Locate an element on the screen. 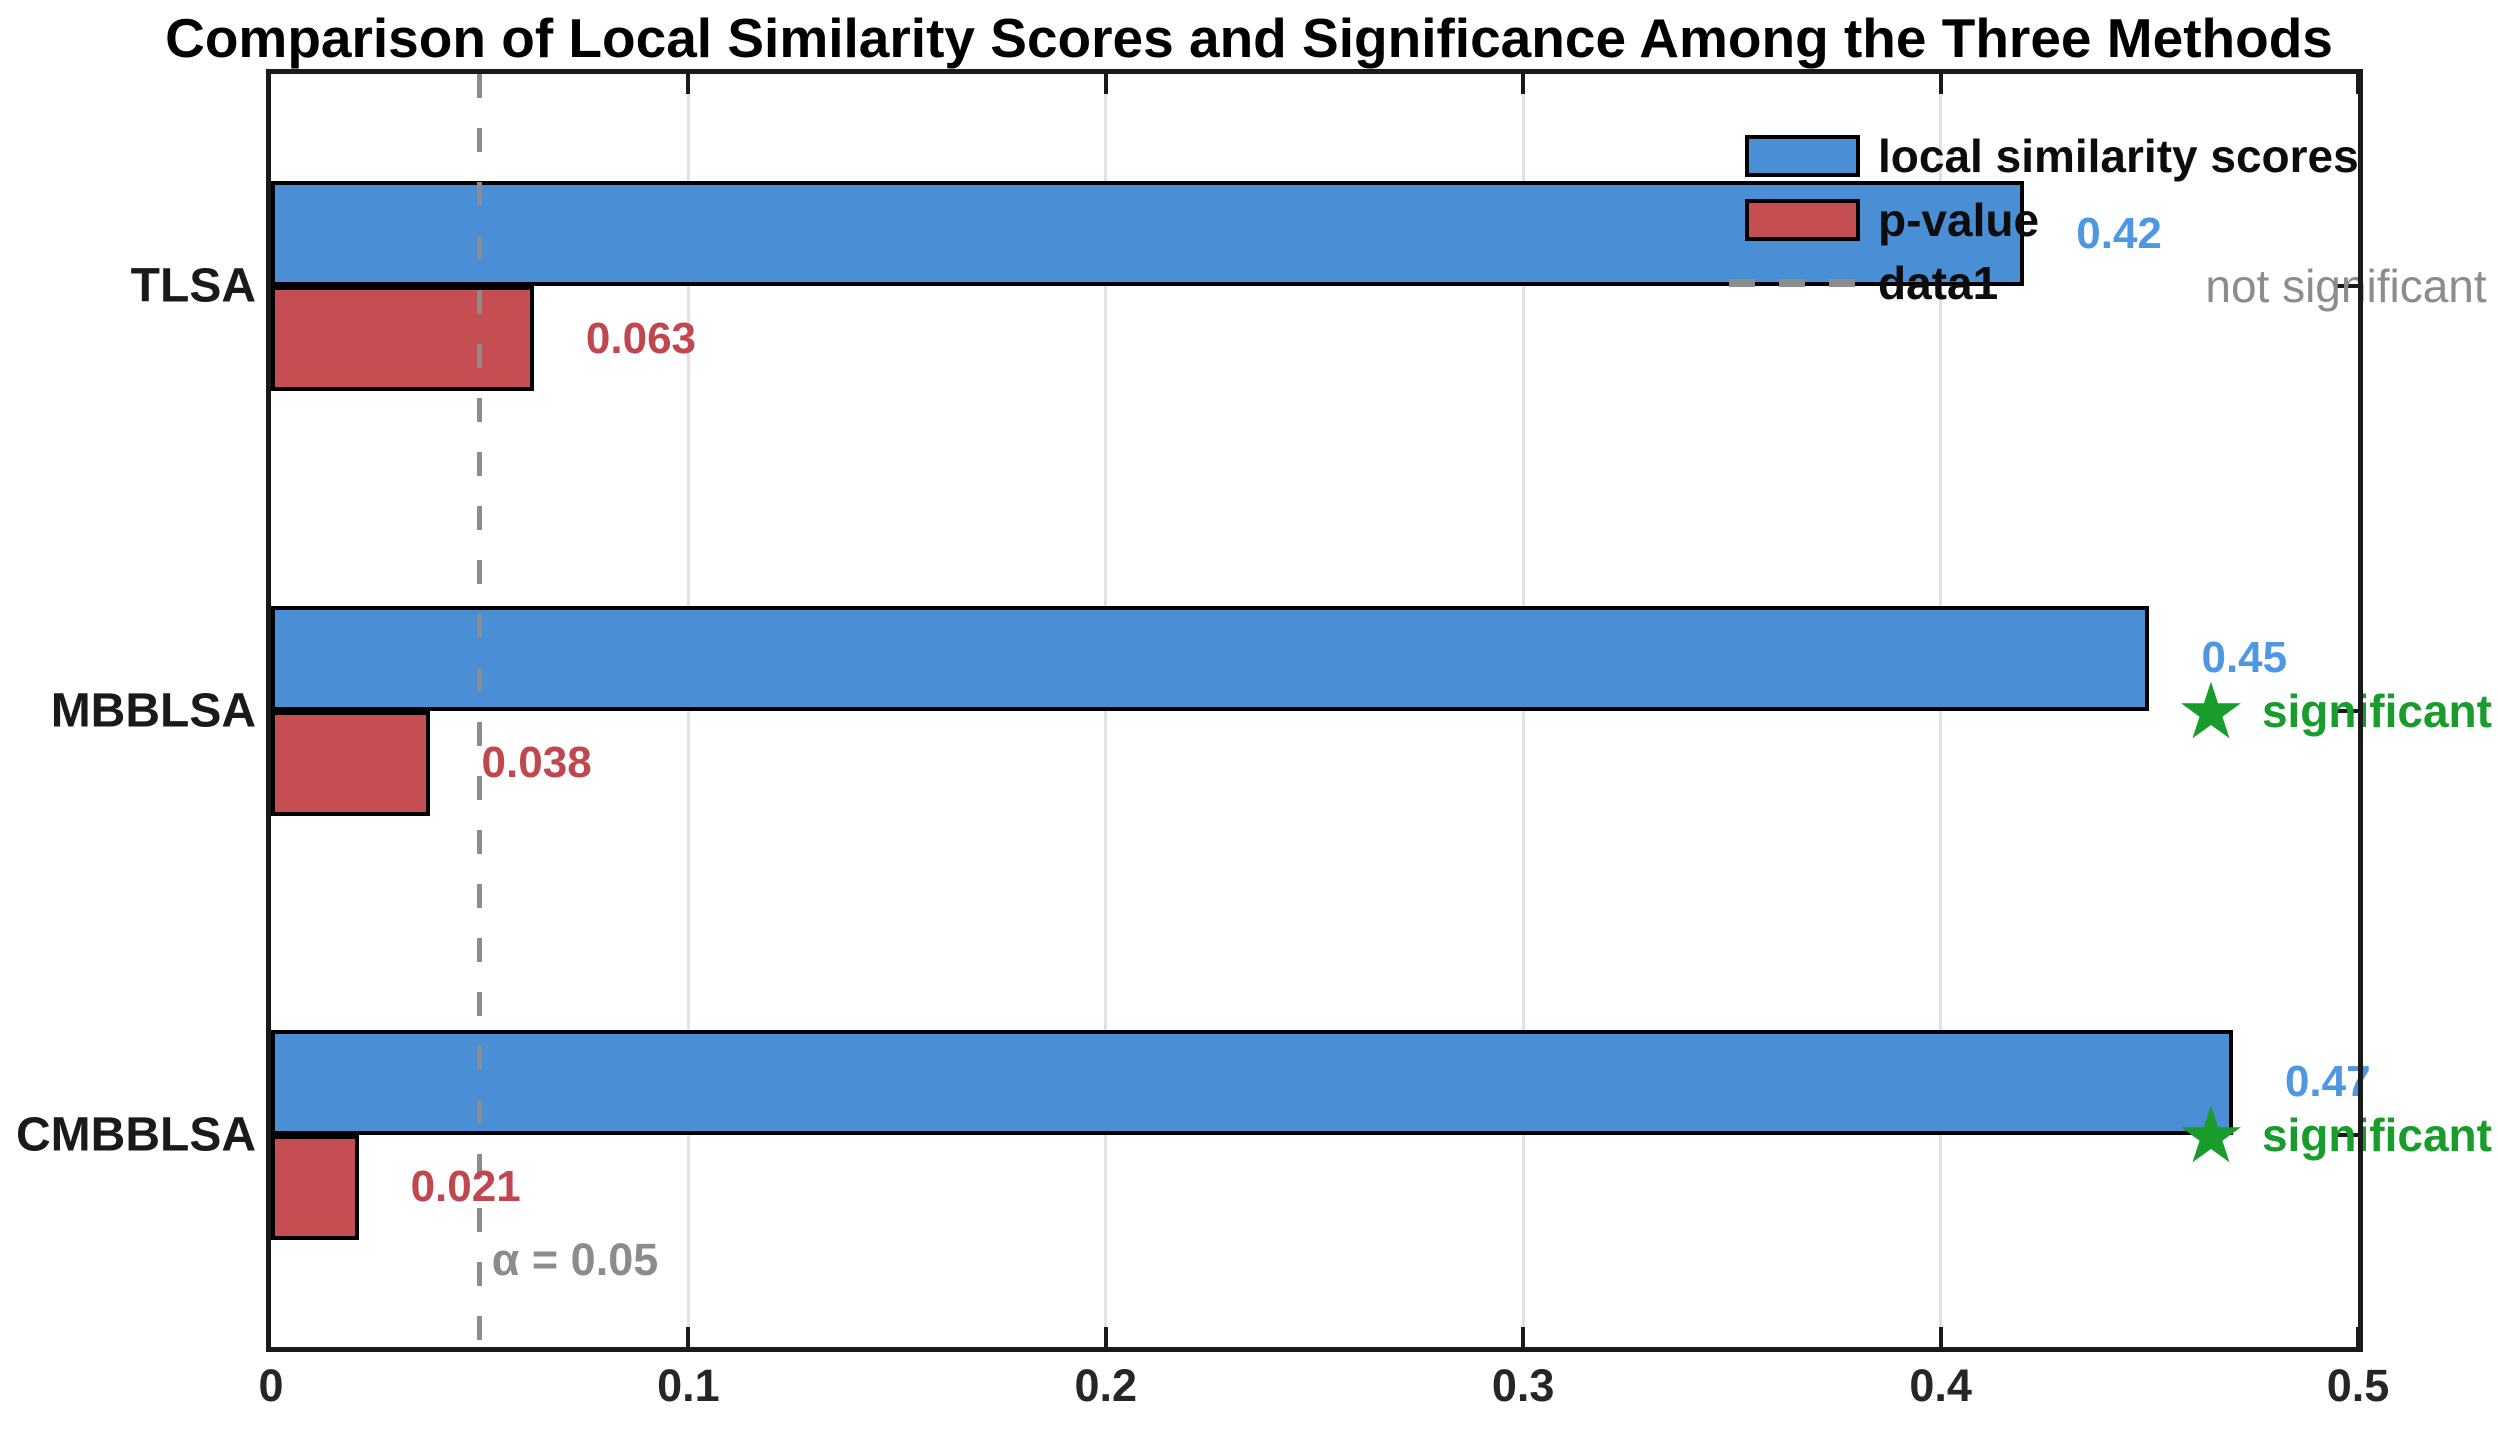  x-tick-label: 0 is located at coordinates (271, 1385).